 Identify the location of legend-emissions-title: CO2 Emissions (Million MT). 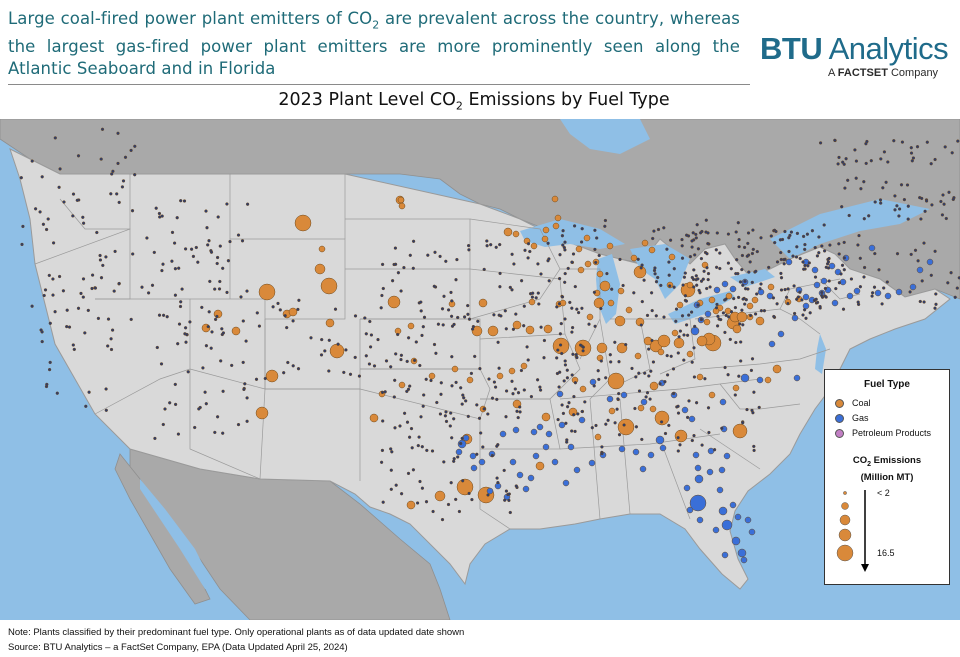
(887, 469).